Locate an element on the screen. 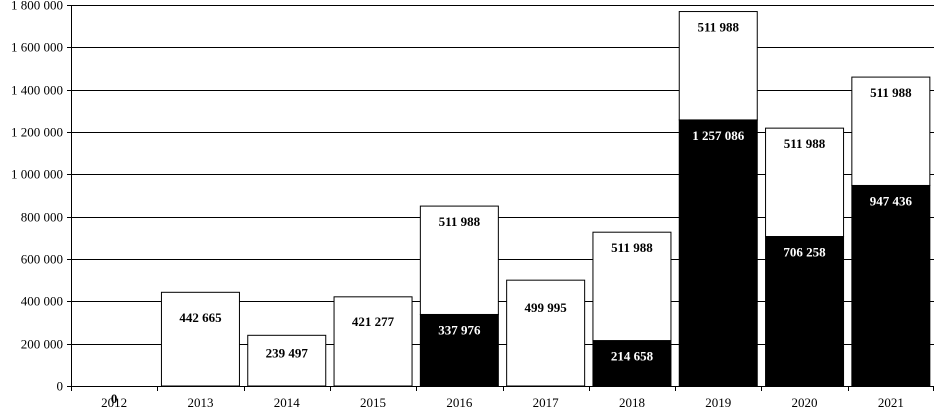  y-tick-label: 1 400 000 is located at coordinates (37, 90).